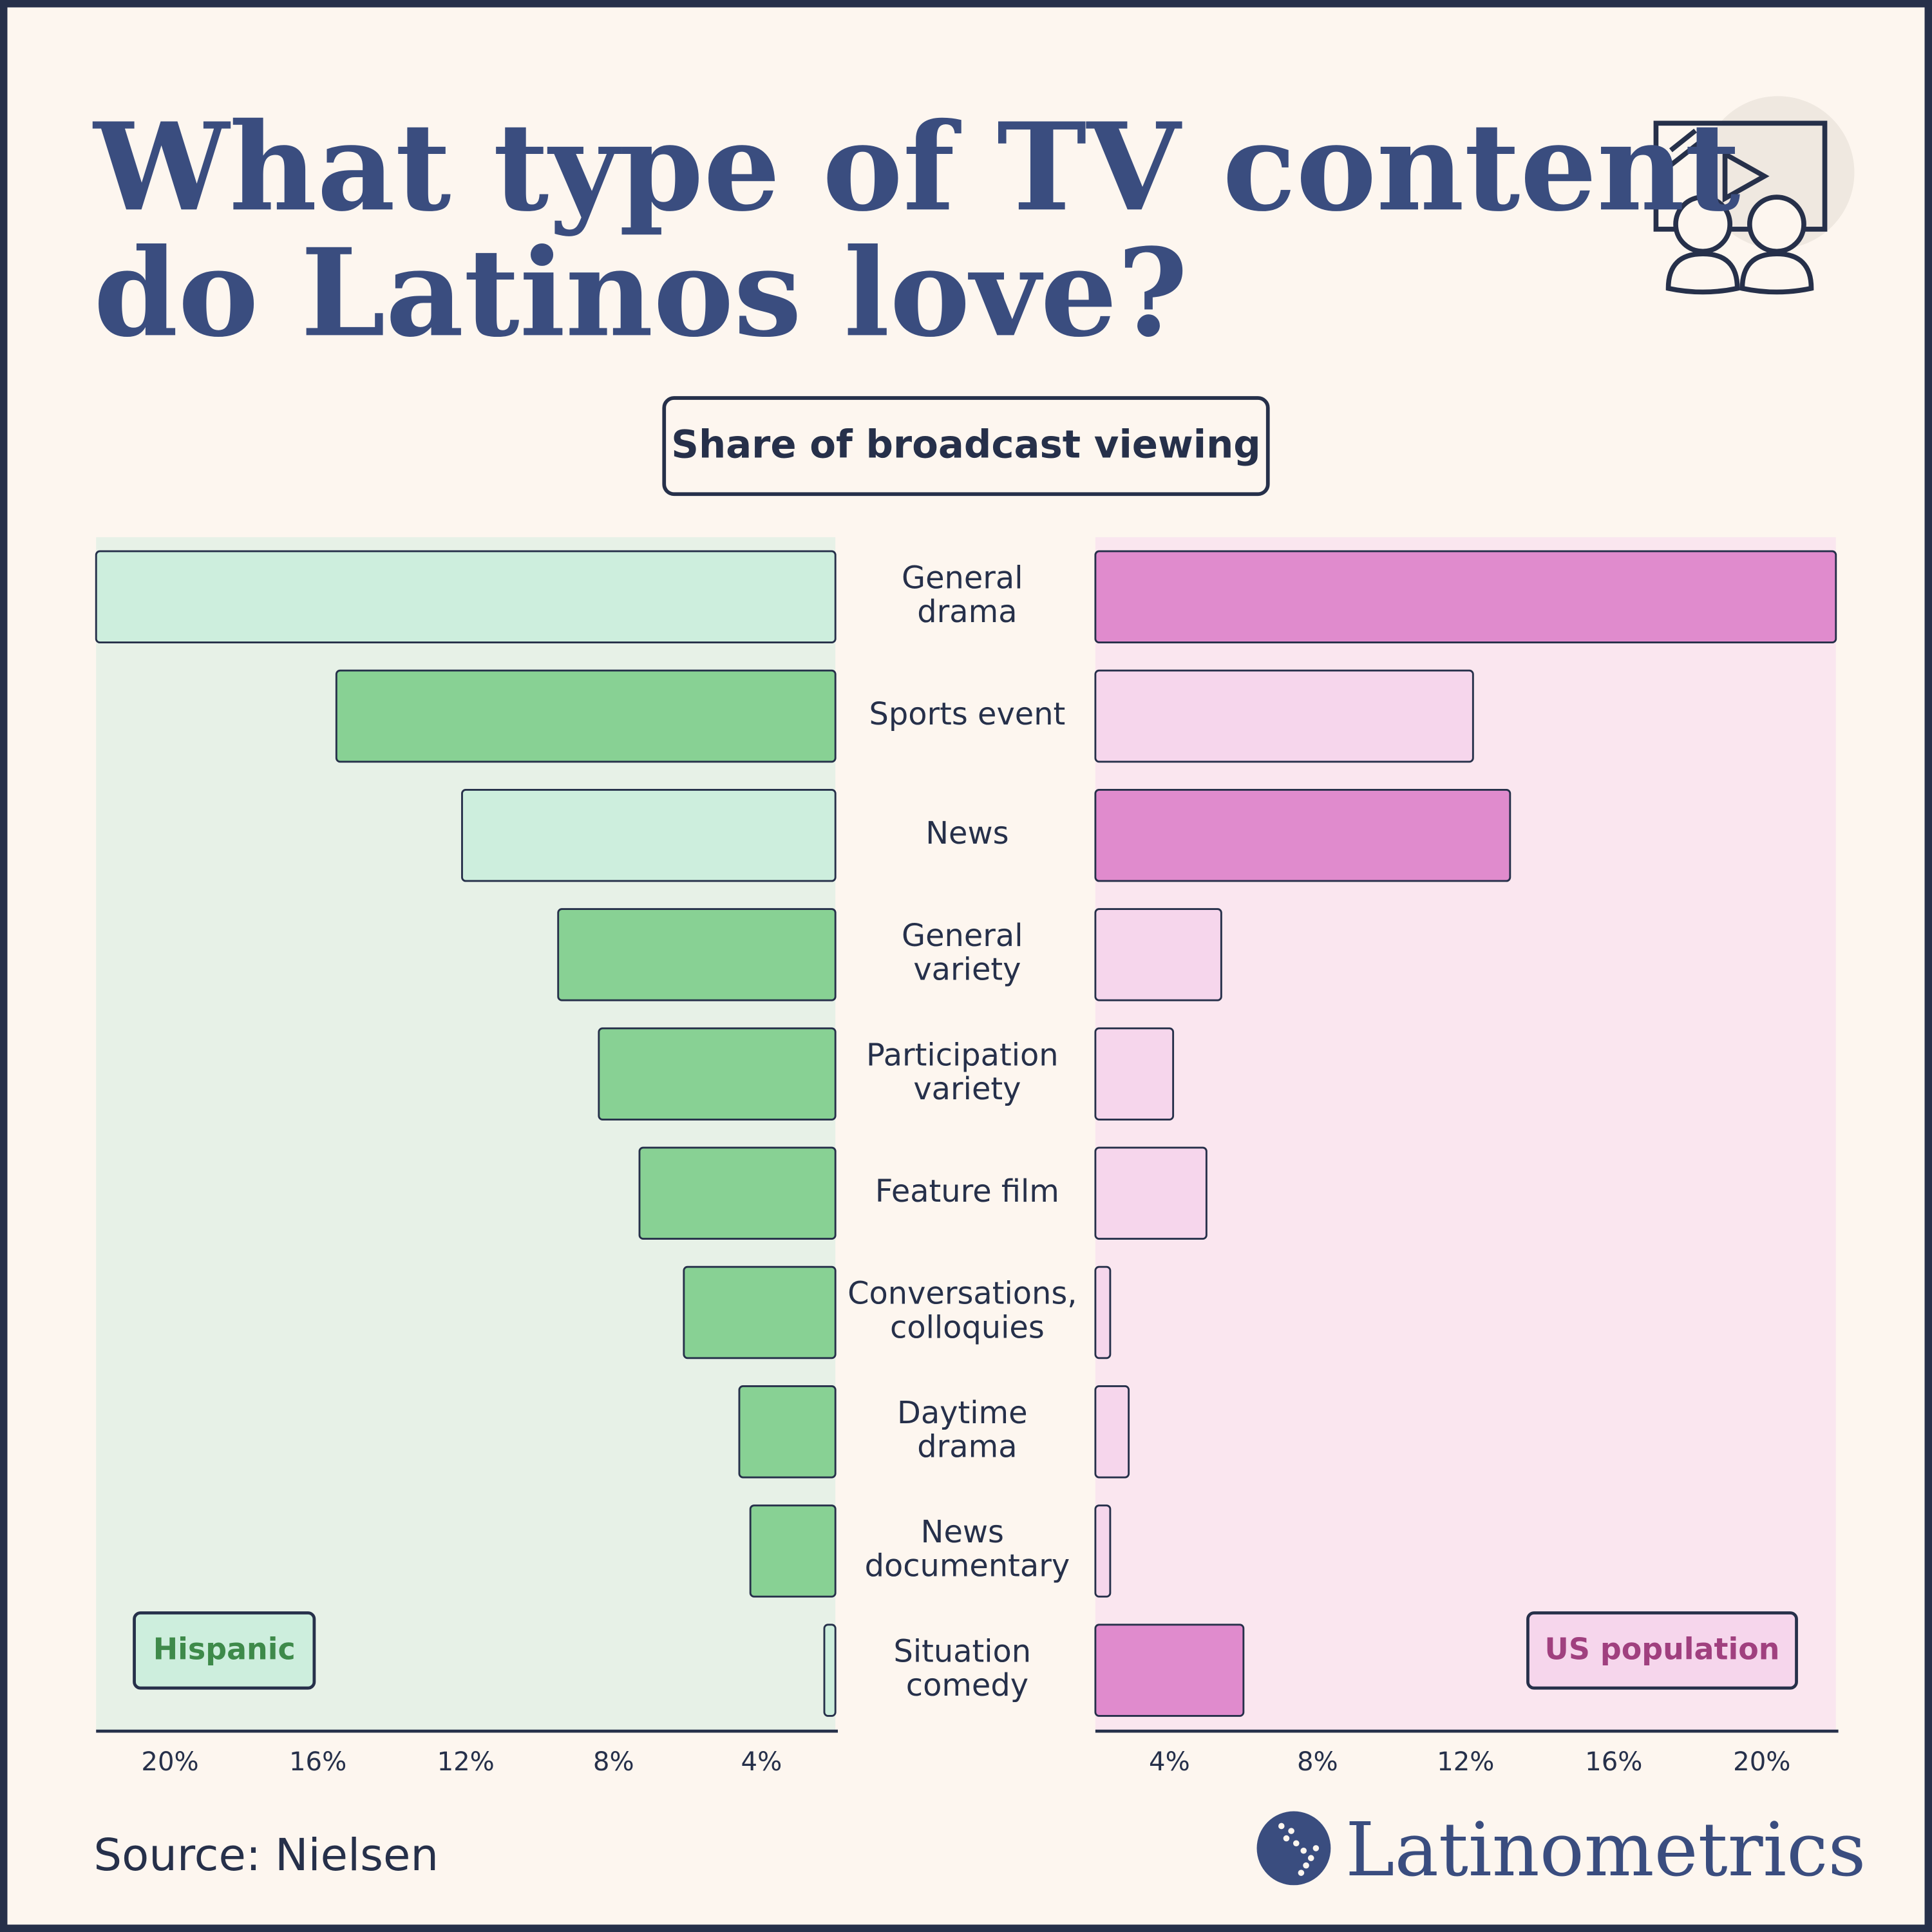 This screenshot has width=1932, height=1932. I want to click on brand-name: Latinometrics, so click(1605, 1850).